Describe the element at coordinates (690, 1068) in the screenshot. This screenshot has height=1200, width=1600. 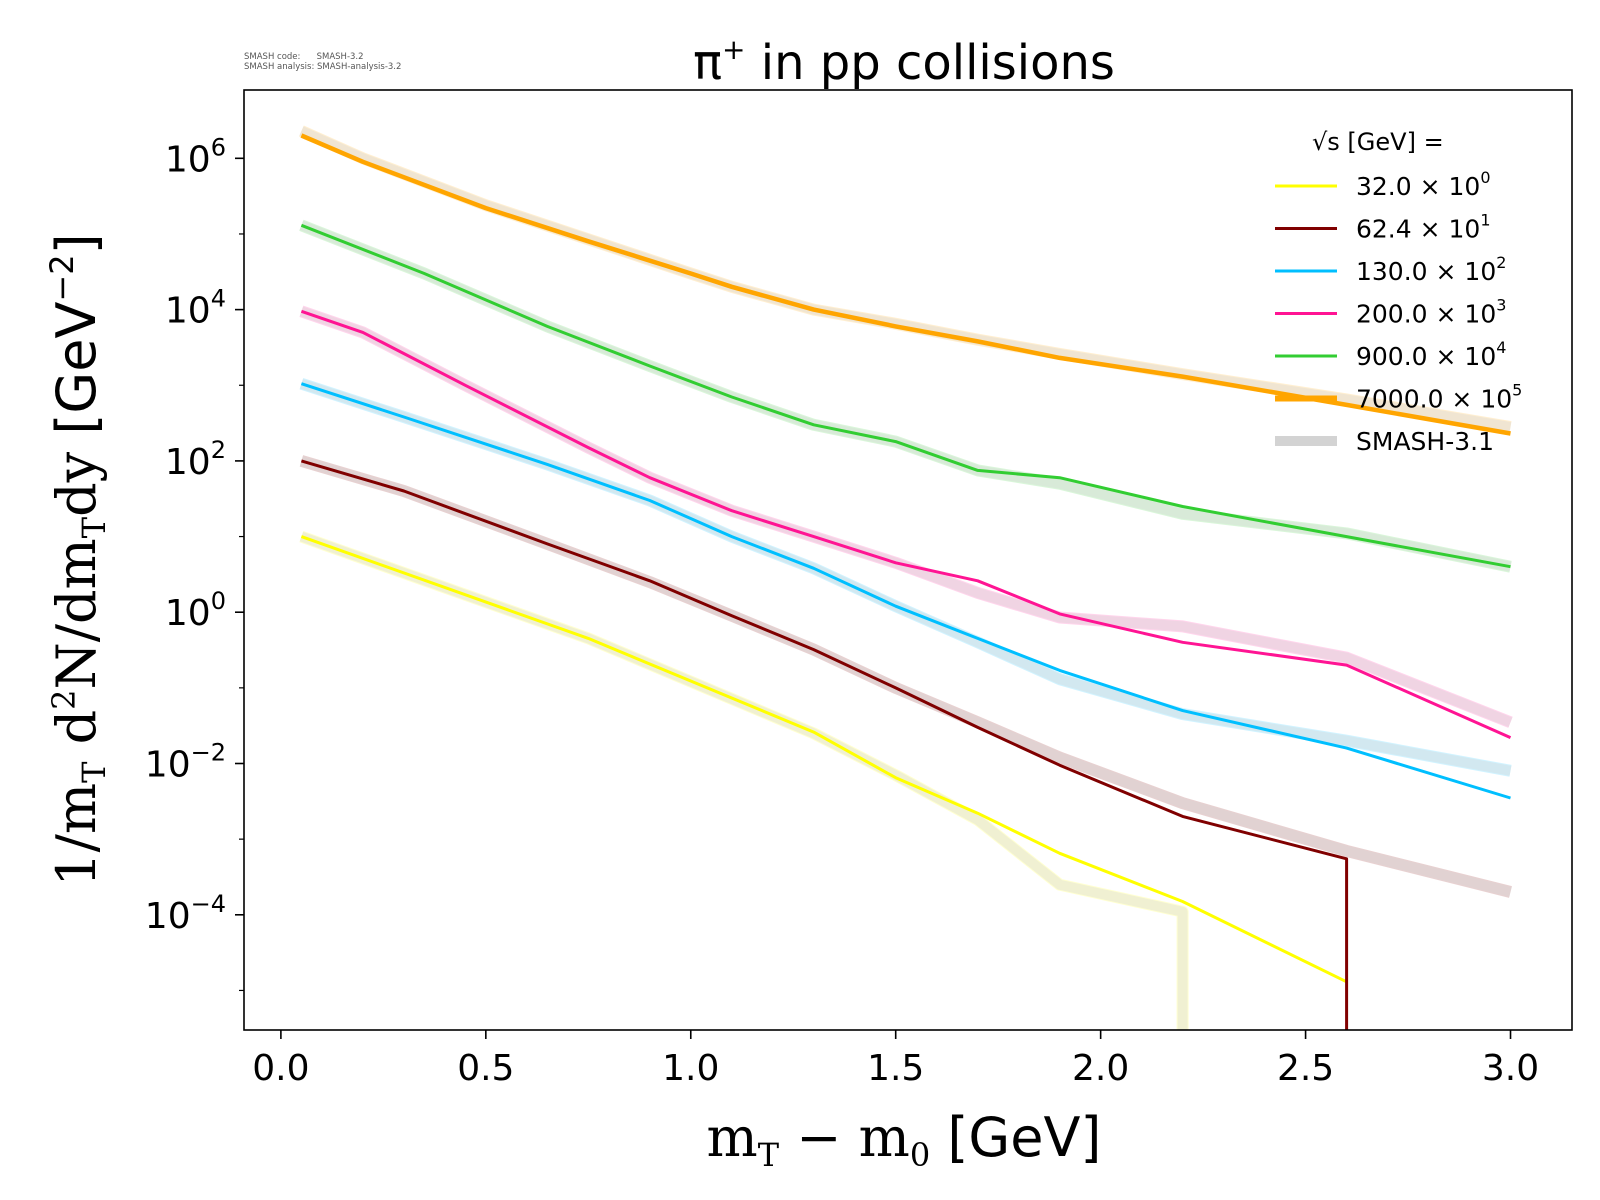
I see `x-tick-label: 1.0` at that location.